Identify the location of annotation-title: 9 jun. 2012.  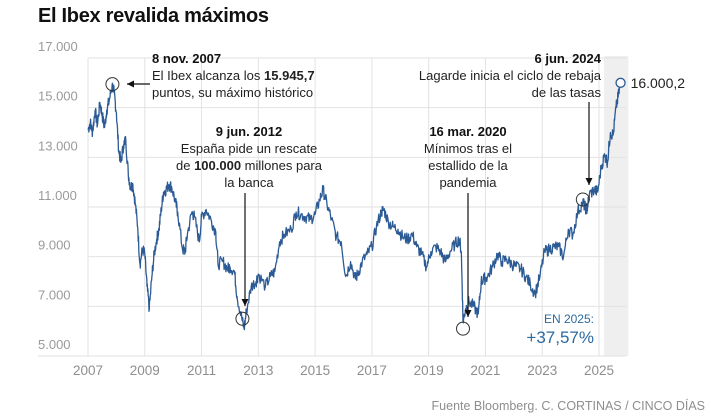
(249, 131).